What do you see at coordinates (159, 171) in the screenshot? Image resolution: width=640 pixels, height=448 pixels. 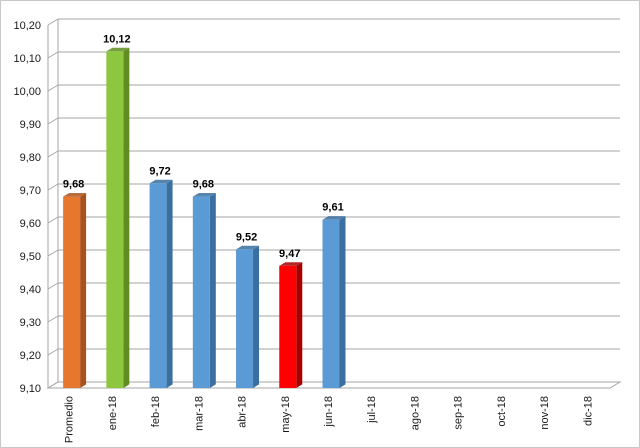 I see `data-label: 9,72` at bounding box center [159, 171].